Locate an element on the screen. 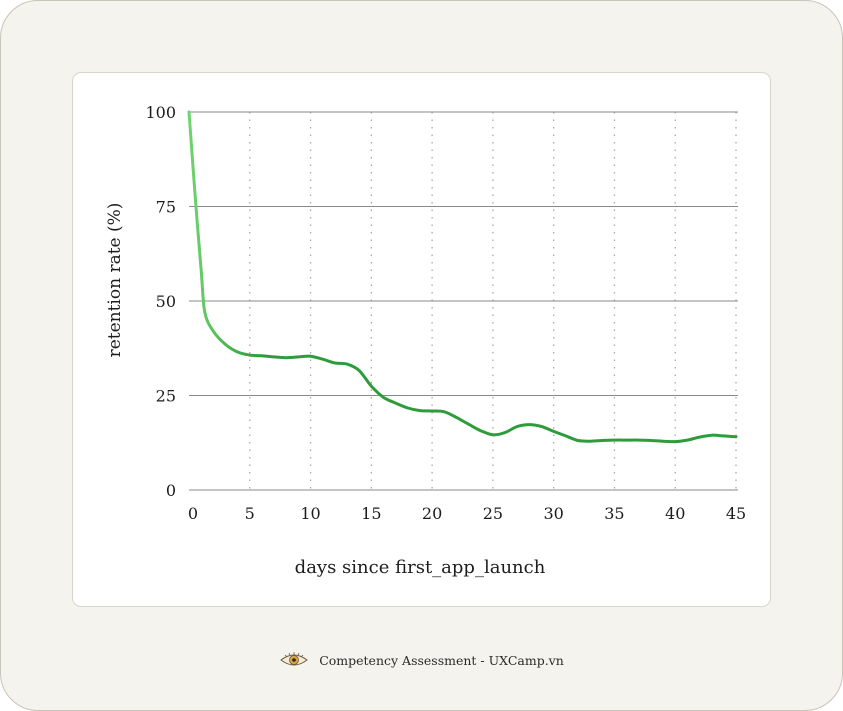  footer-text: Competency Assessment - UXCamp.vn is located at coordinates (441, 660).